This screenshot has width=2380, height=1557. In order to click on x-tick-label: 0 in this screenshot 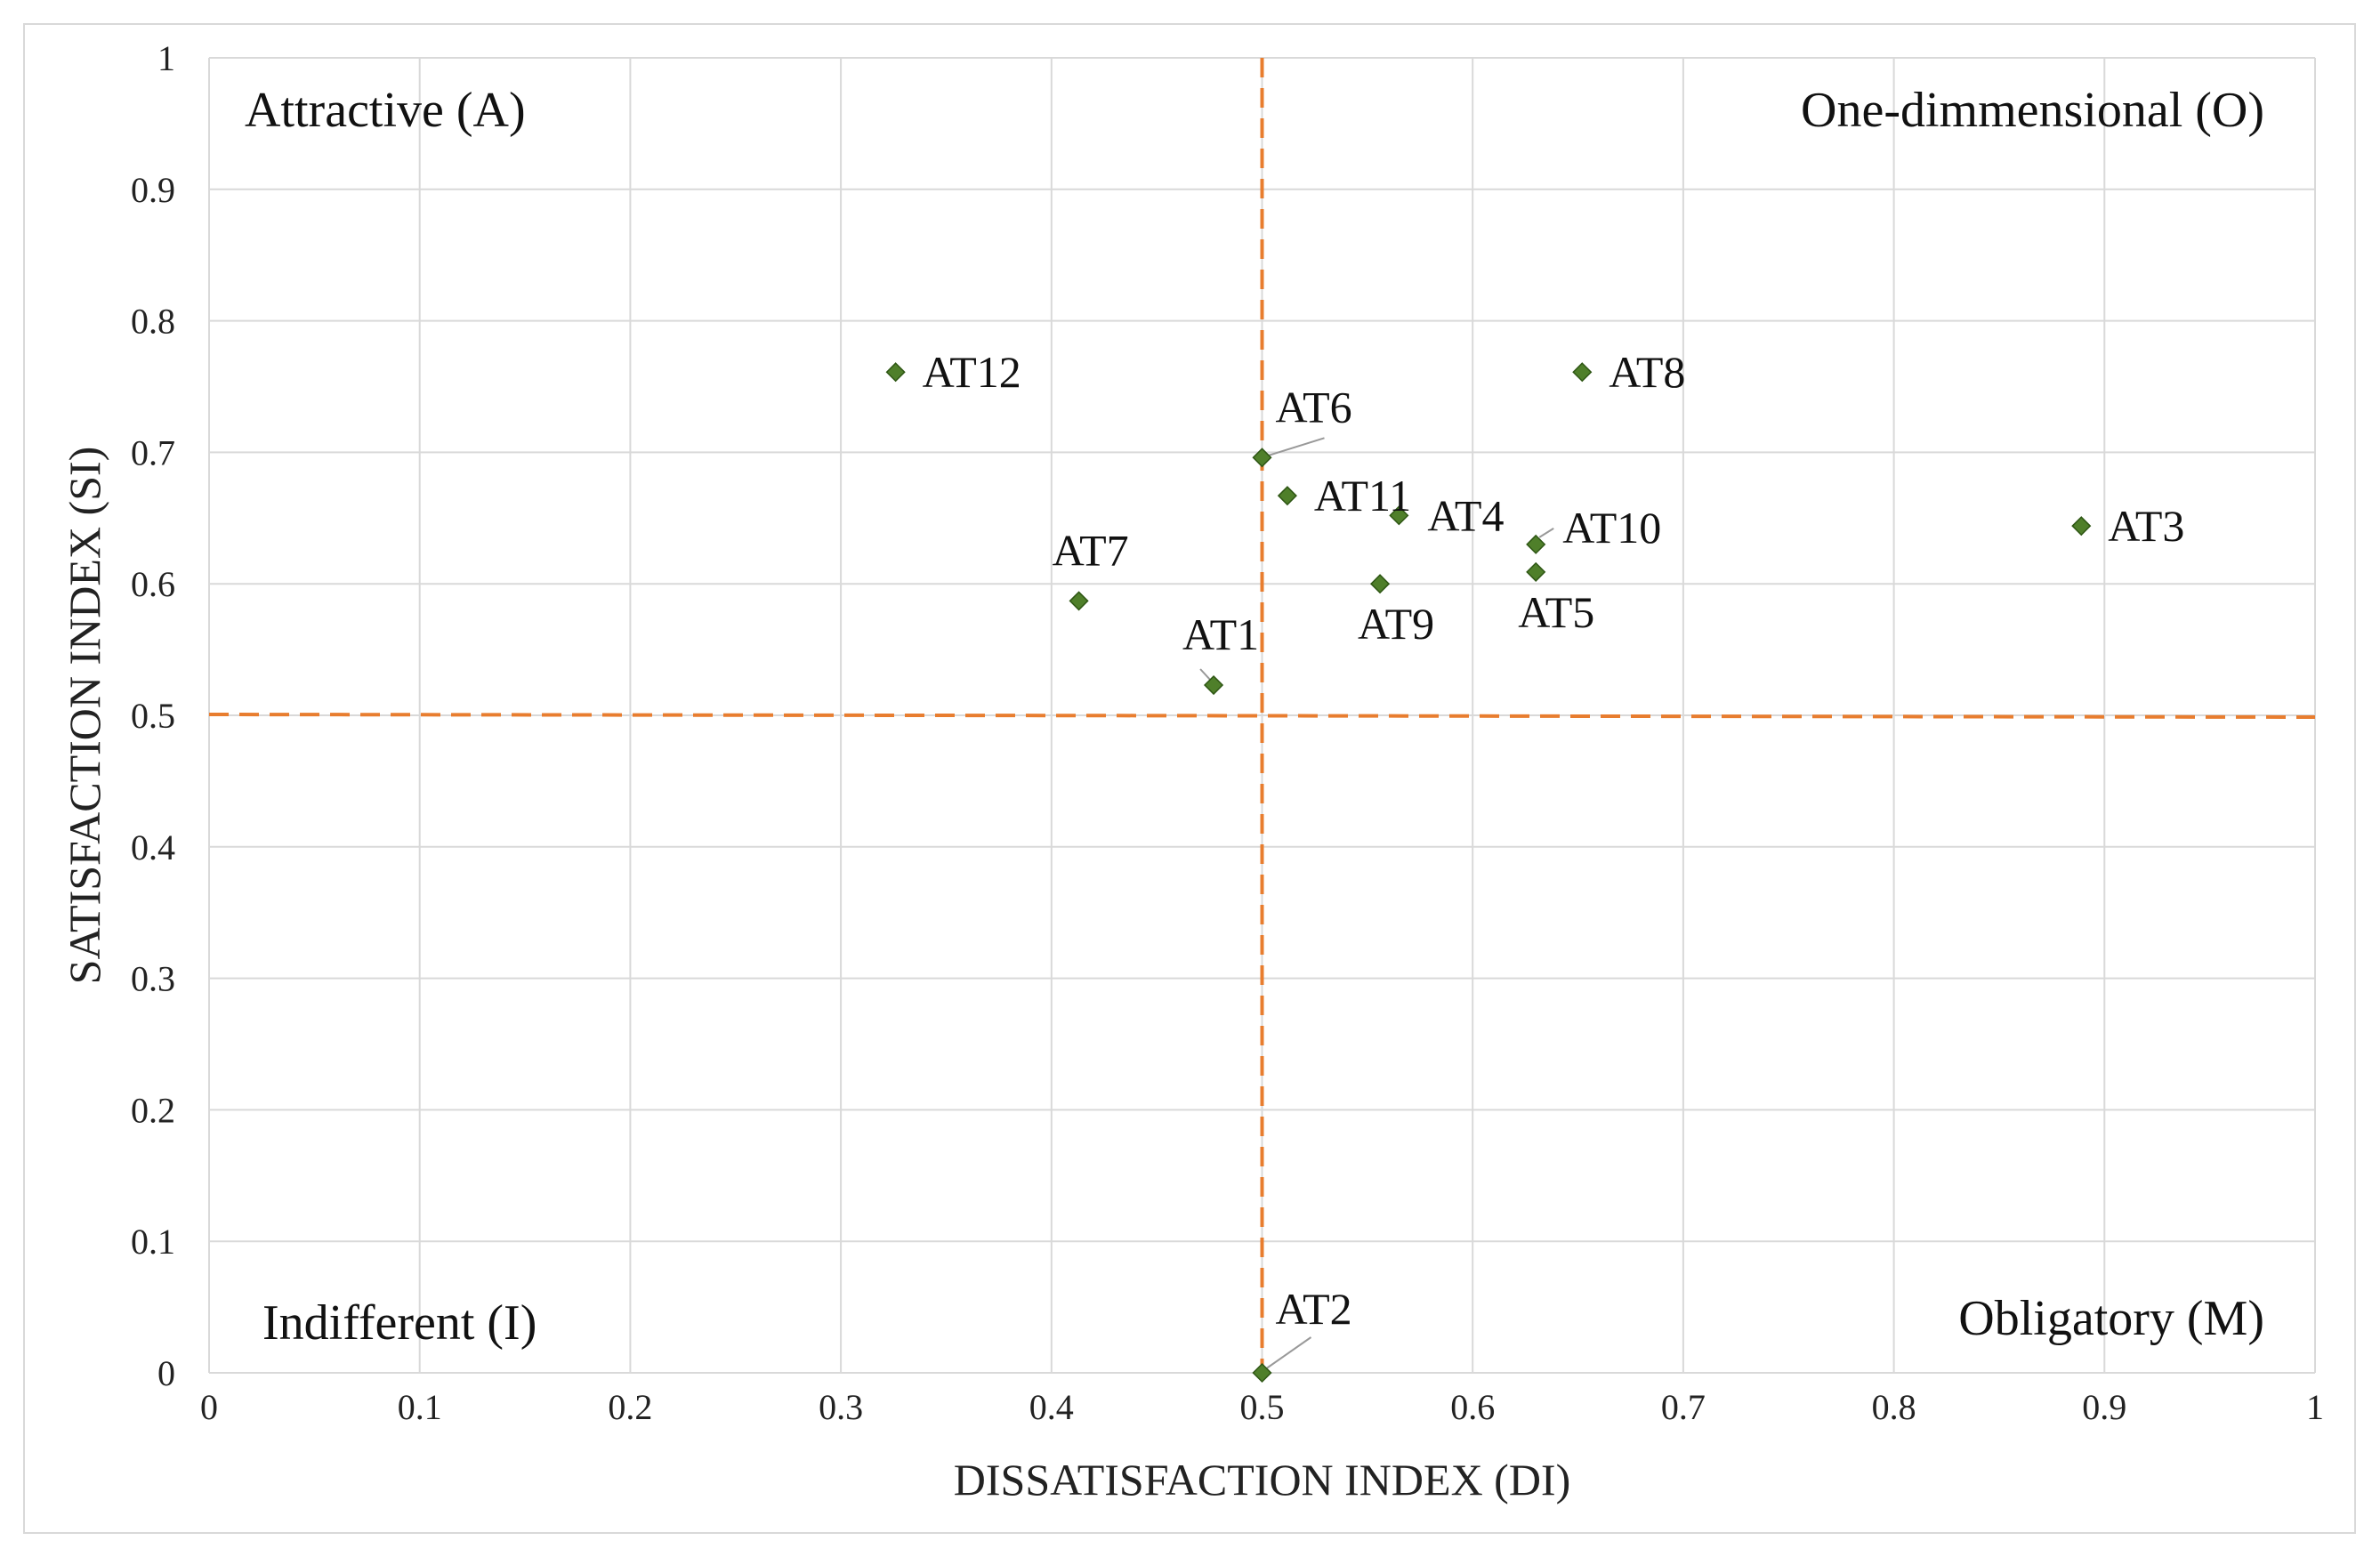, I will do `click(209, 1407)`.